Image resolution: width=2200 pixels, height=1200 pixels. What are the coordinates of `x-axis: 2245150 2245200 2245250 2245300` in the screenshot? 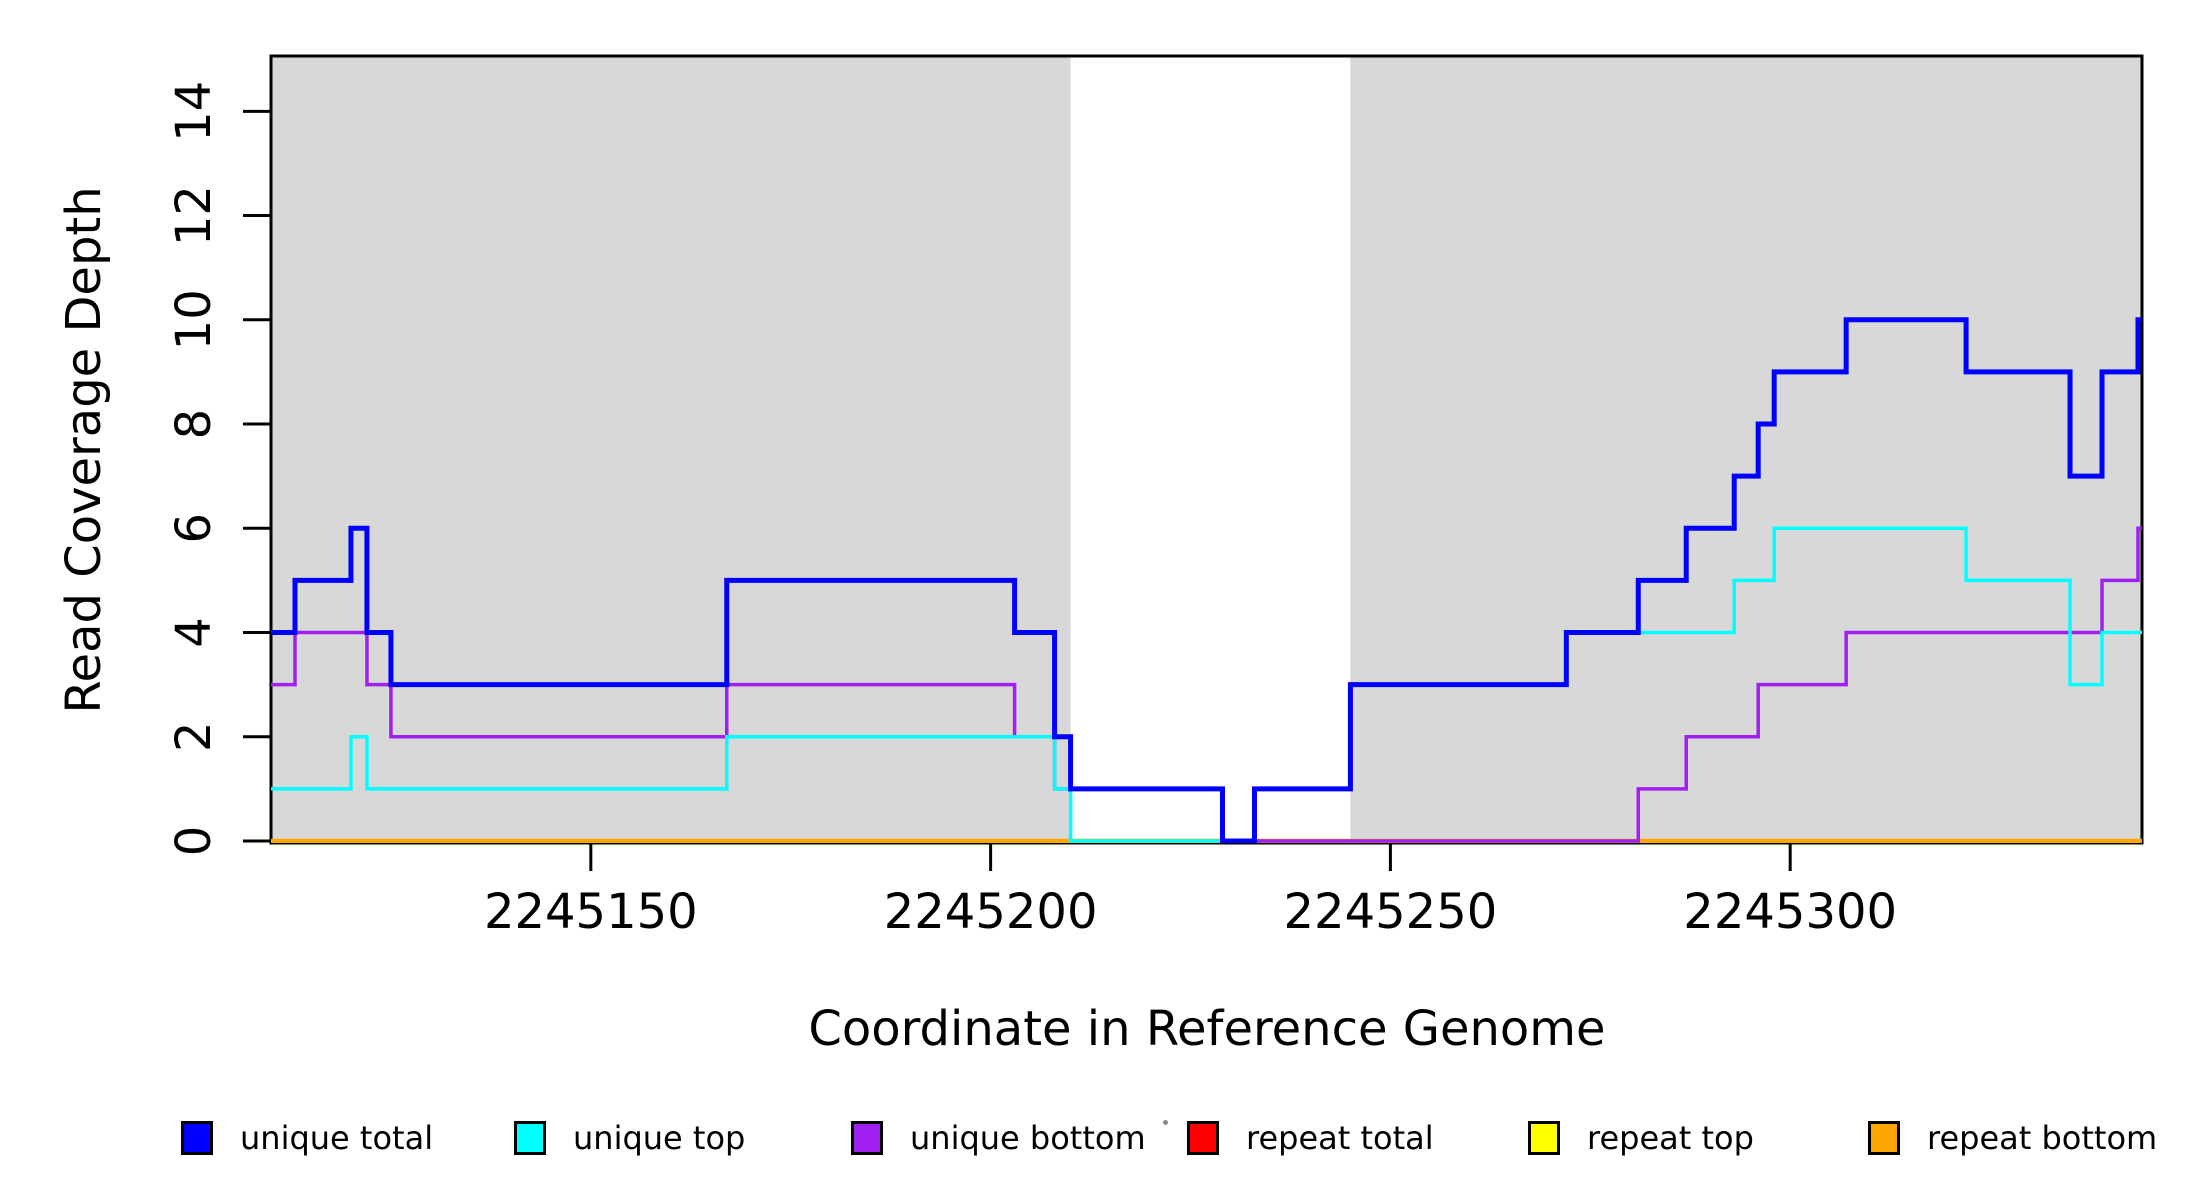 It's located at (1190, 891).